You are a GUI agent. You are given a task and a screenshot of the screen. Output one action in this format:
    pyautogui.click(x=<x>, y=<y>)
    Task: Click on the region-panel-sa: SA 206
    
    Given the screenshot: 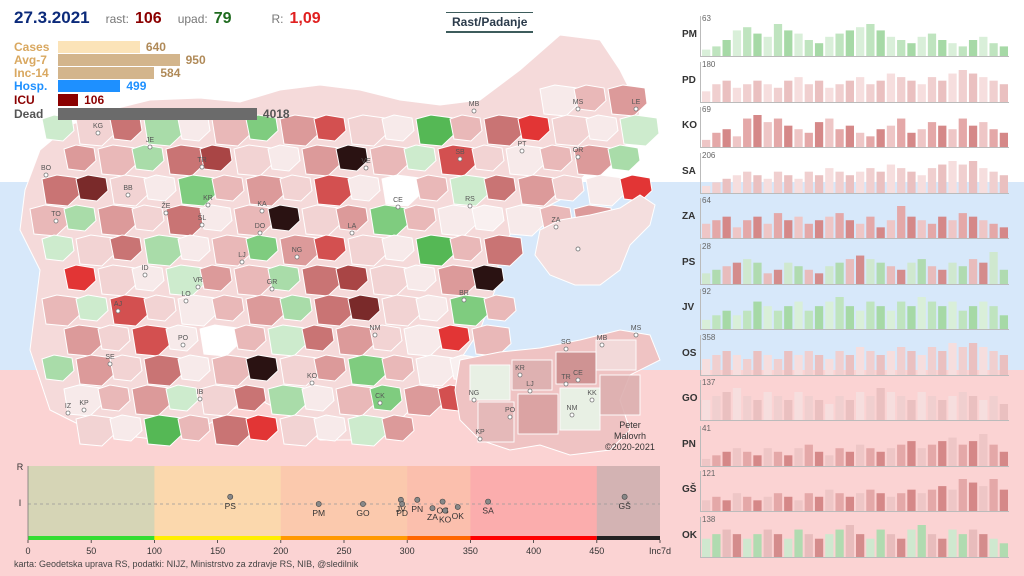 What is the action you would take?
    pyautogui.click(x=843, y=172)
    